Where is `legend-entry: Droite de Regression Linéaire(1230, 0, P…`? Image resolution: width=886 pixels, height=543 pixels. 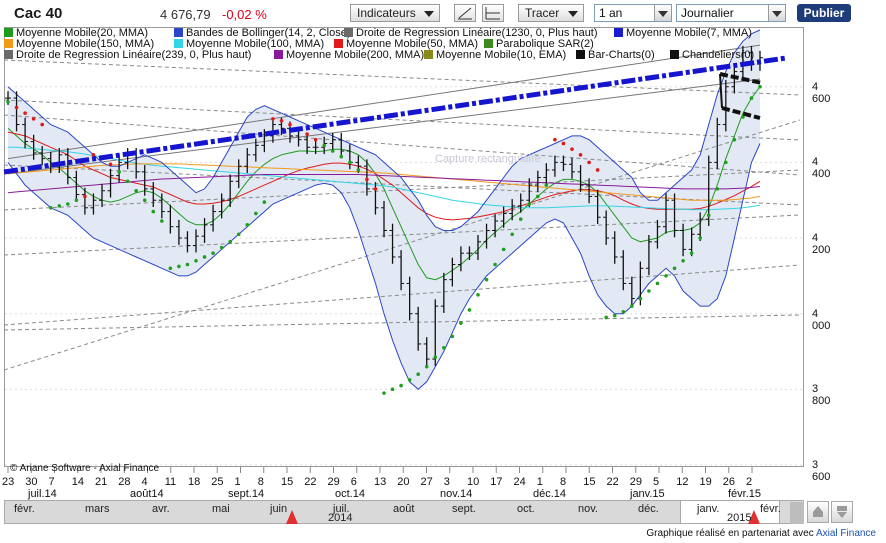 legend-entry: Droite de Regression Linéaire(1230, 0, P… is located at coordinates (471, 33).